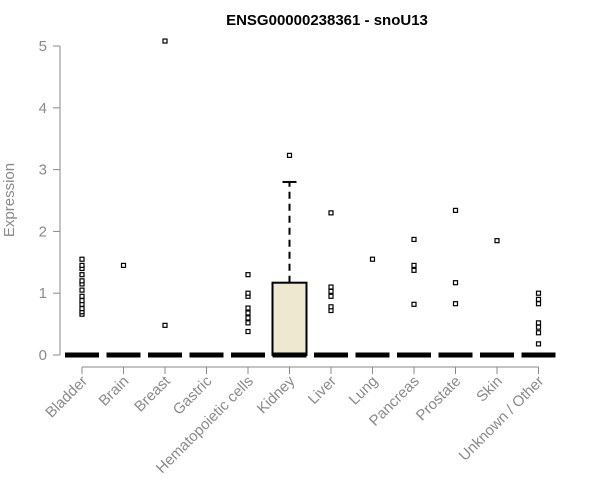  I want to click on y-tick-label: 4, so click(43, 108).